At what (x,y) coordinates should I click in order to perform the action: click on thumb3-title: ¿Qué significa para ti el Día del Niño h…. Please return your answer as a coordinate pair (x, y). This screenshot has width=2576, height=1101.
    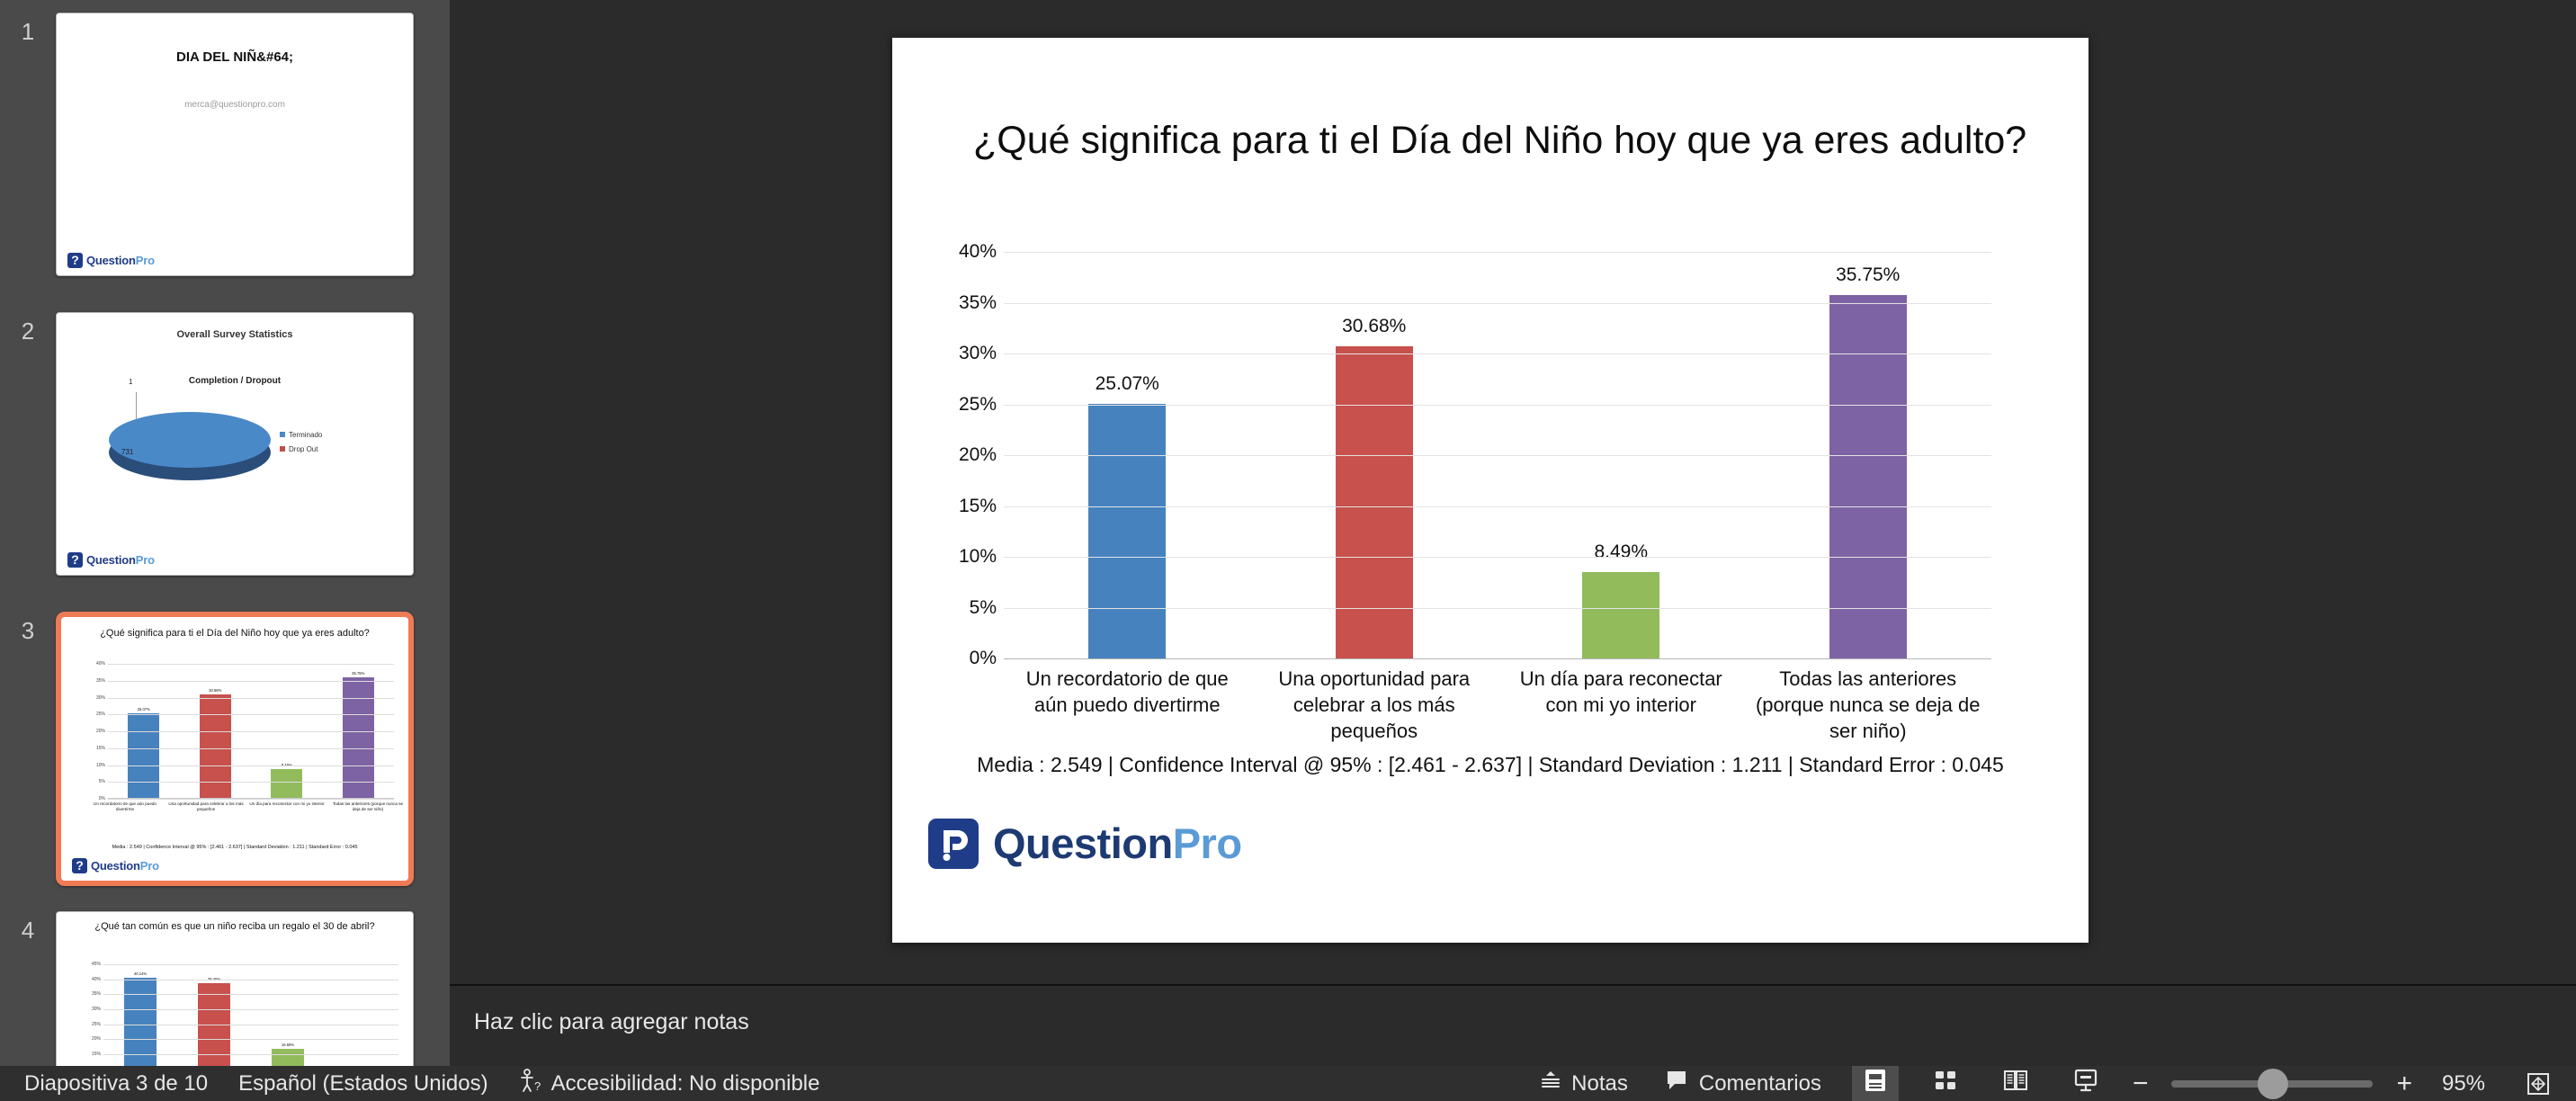
    Looking at the image, I should click on (235, 633).